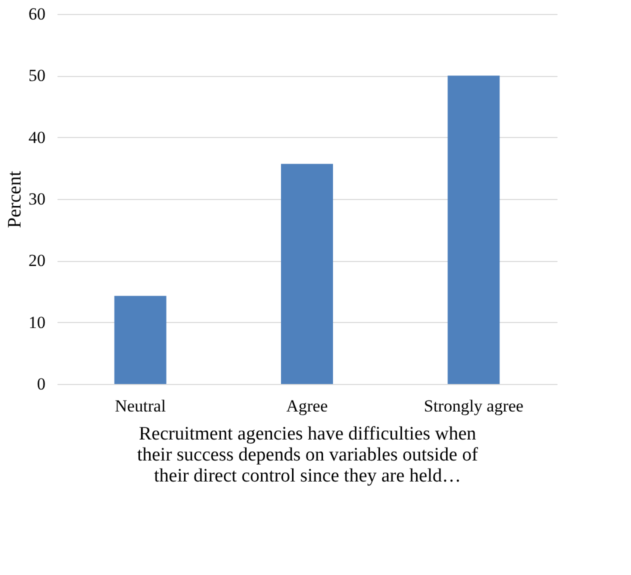 Image resolution: width=631 pixels, height=575 pixels. I want to click on x-tick-label: Strongly agree, so click(474, 406).